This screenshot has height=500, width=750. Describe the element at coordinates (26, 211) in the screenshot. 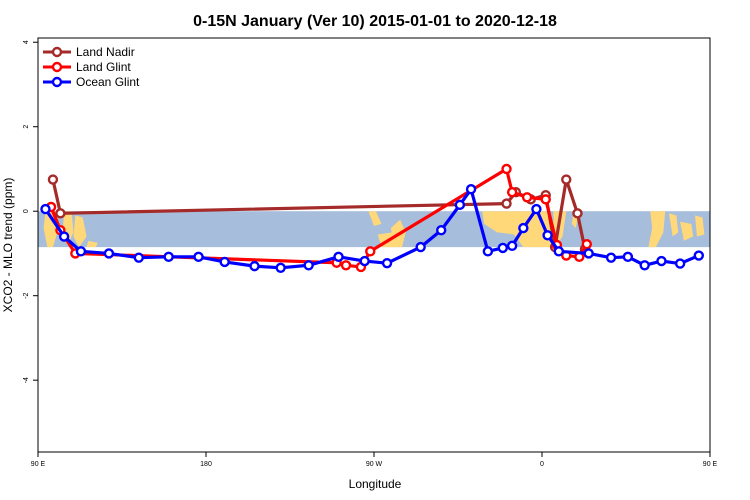

I see `y-tick-label: 0` at that location.